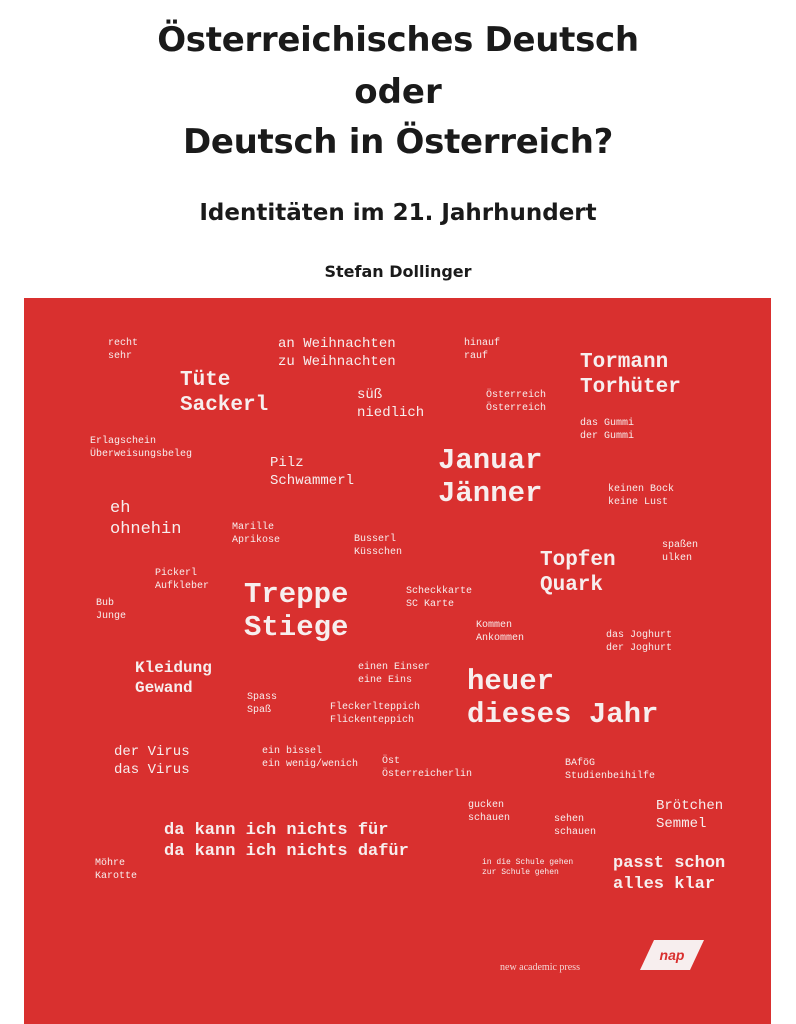  What do you see at coordinates (394, 674) in the screenshot?
I see `word-pair: einen Einser eine Eins` at bounding box center [394, 674].